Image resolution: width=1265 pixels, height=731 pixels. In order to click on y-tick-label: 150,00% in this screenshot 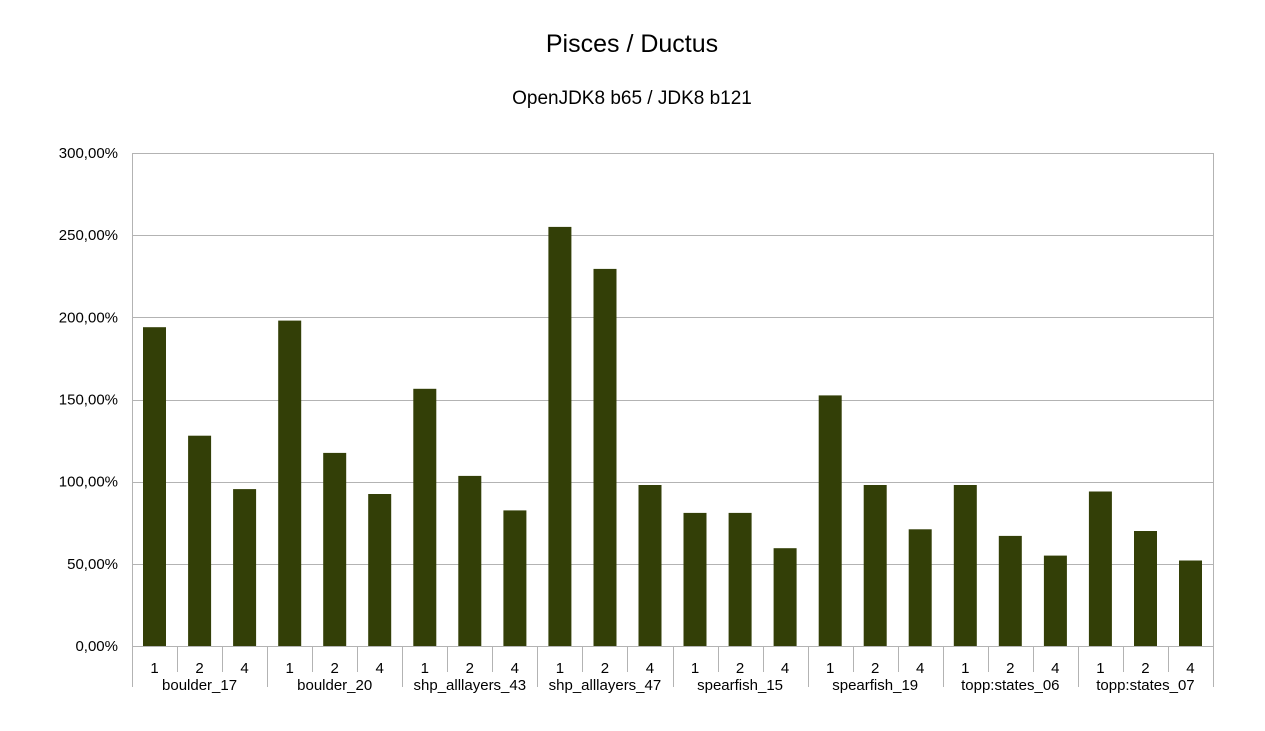, I will do `click(88, 400)`.